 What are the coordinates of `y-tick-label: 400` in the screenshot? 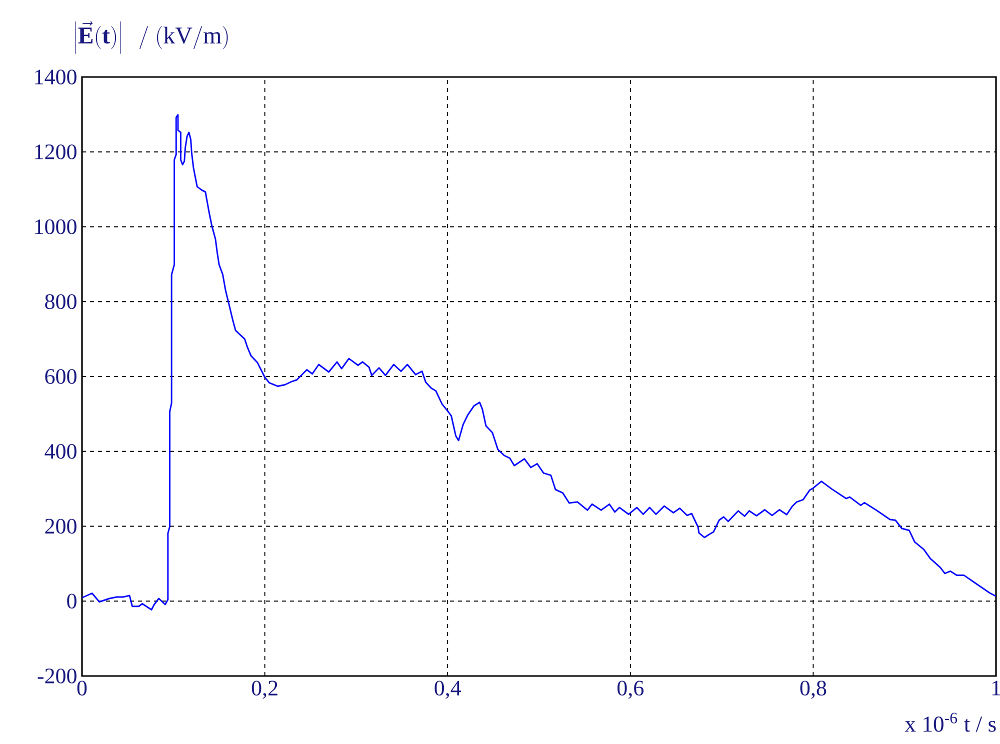 It's located at (60, 451).